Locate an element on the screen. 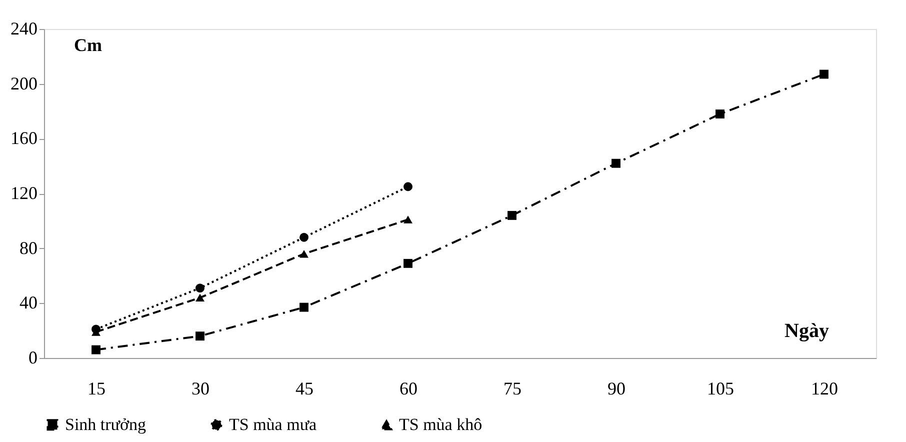 This screenshot has height=442, width=906. y-tick-label: 160 is located at coordinates (24, 138).